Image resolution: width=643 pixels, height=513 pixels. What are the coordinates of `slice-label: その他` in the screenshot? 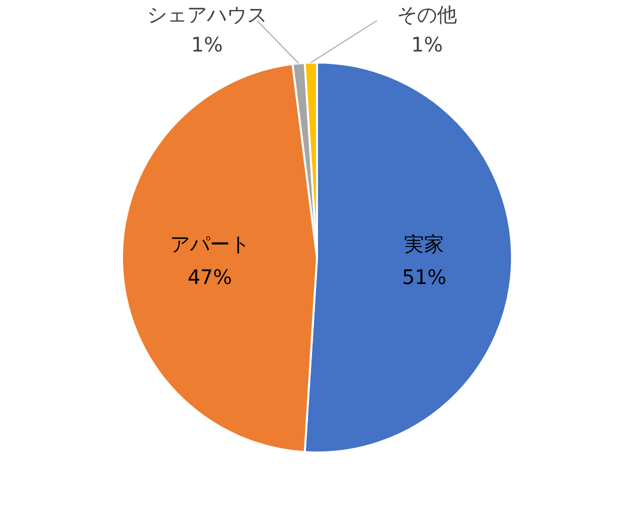 It's located at (427, 14).